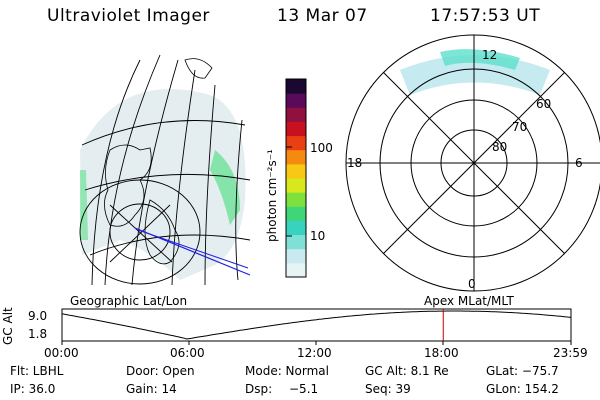  I want to click on geographic-label: Geographic Lat/Lon, so click(129, 301).